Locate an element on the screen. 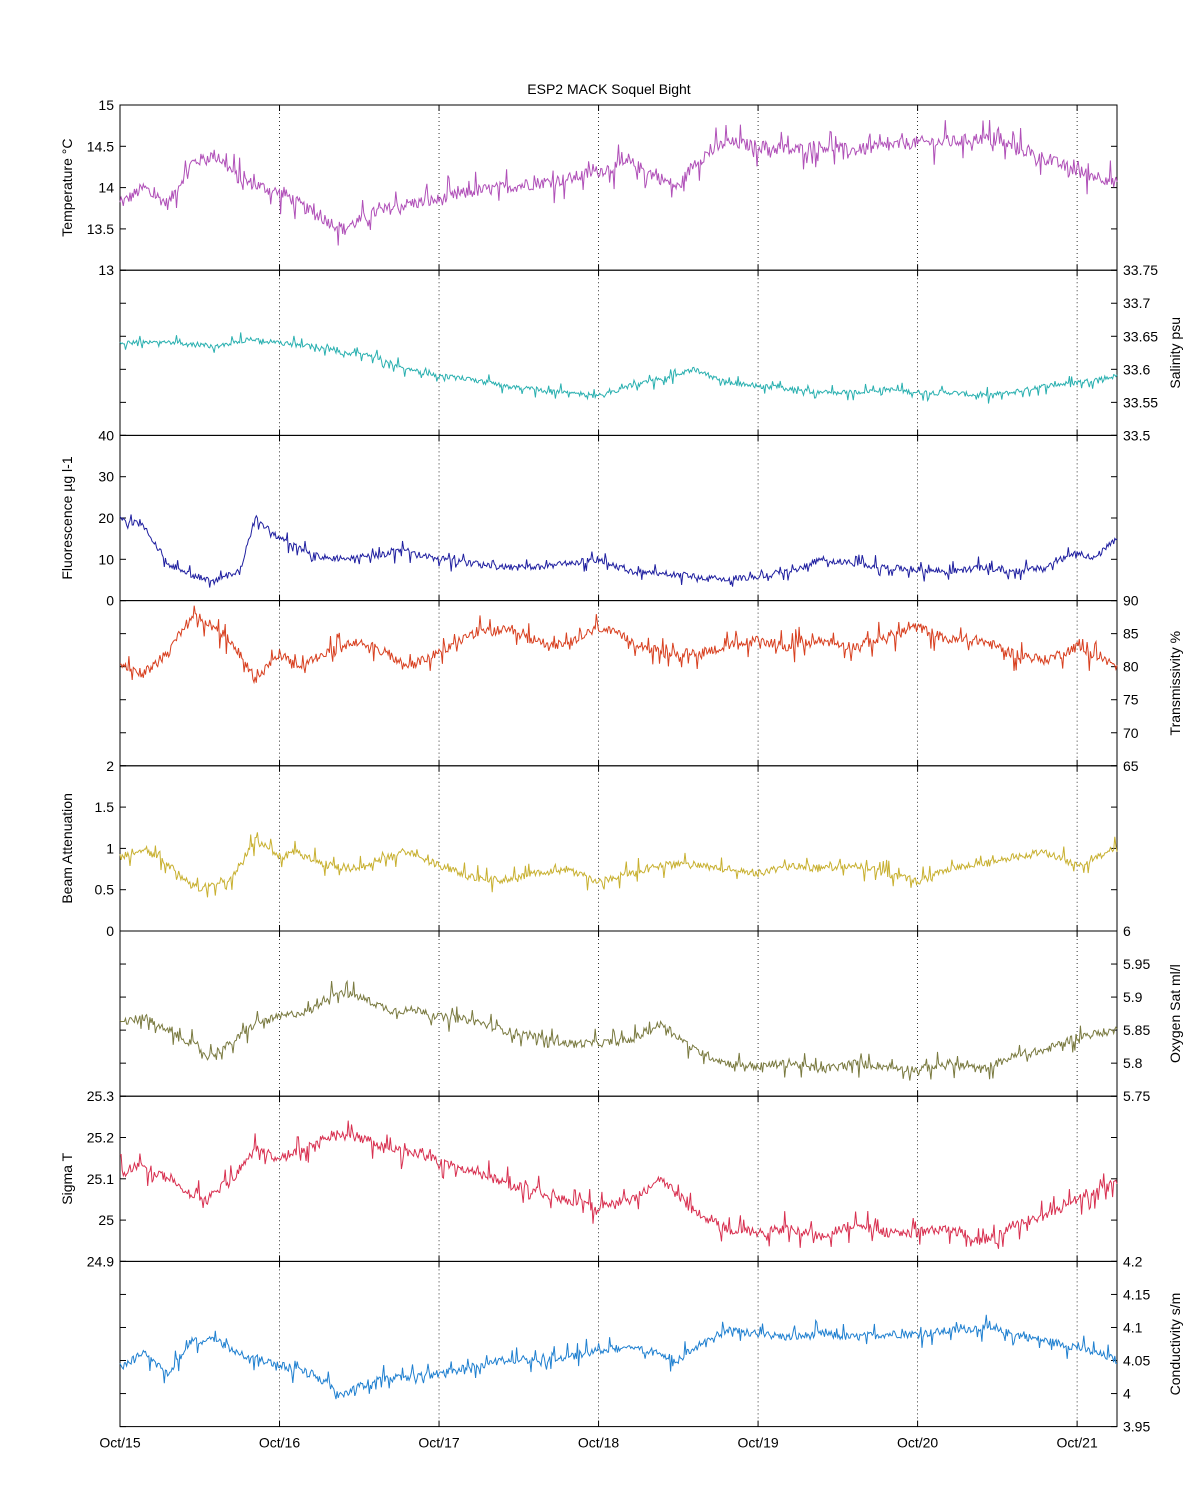  y-tick-label: 4.05 is located at coordinates (1136, 1361).